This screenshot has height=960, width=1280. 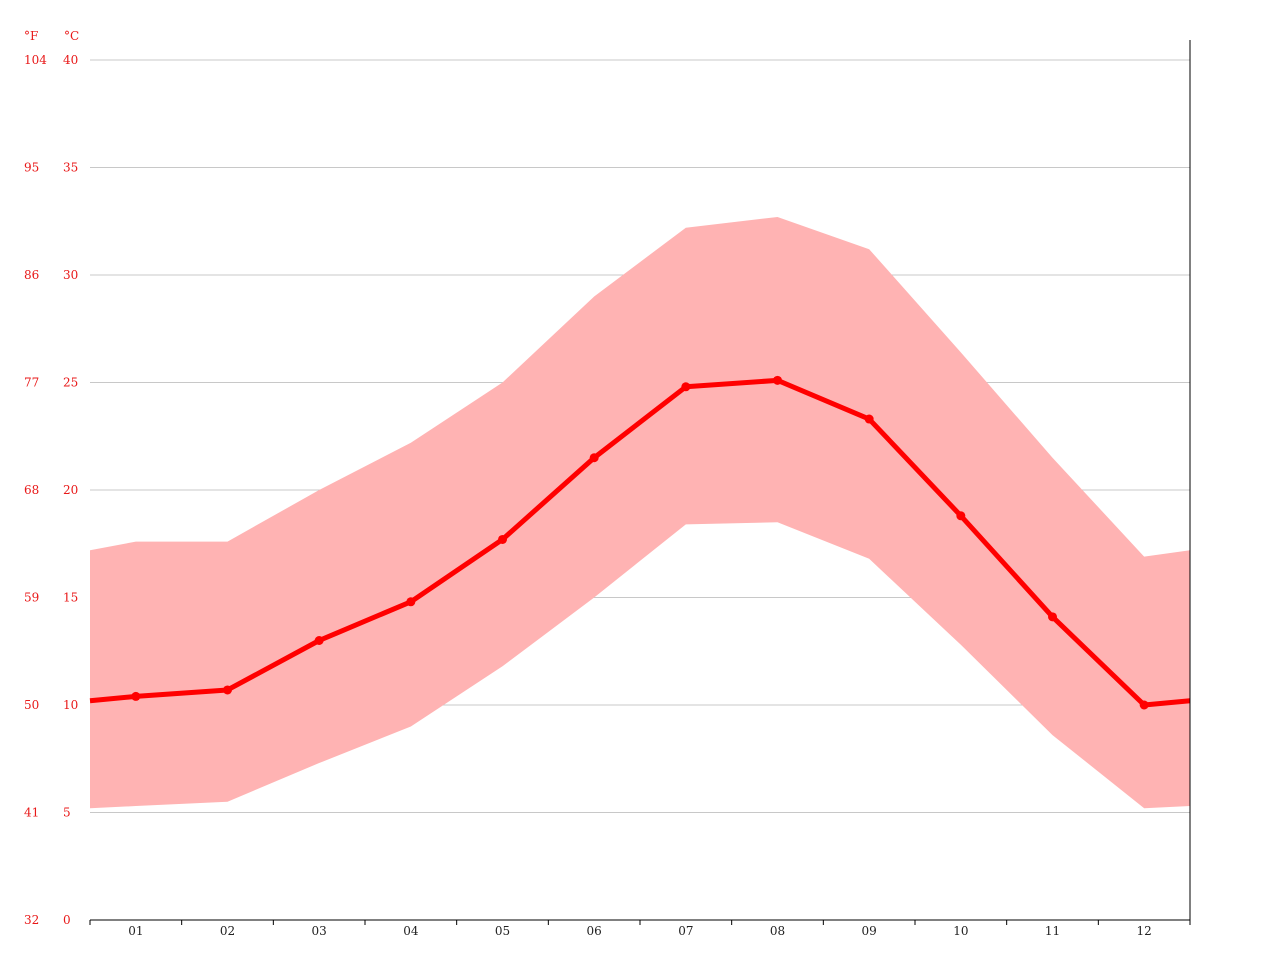 What do you see at coordinates (67, 813) in the screenshot?
I see `y-tick-celsius: 5` at bounding box center [67, 813].